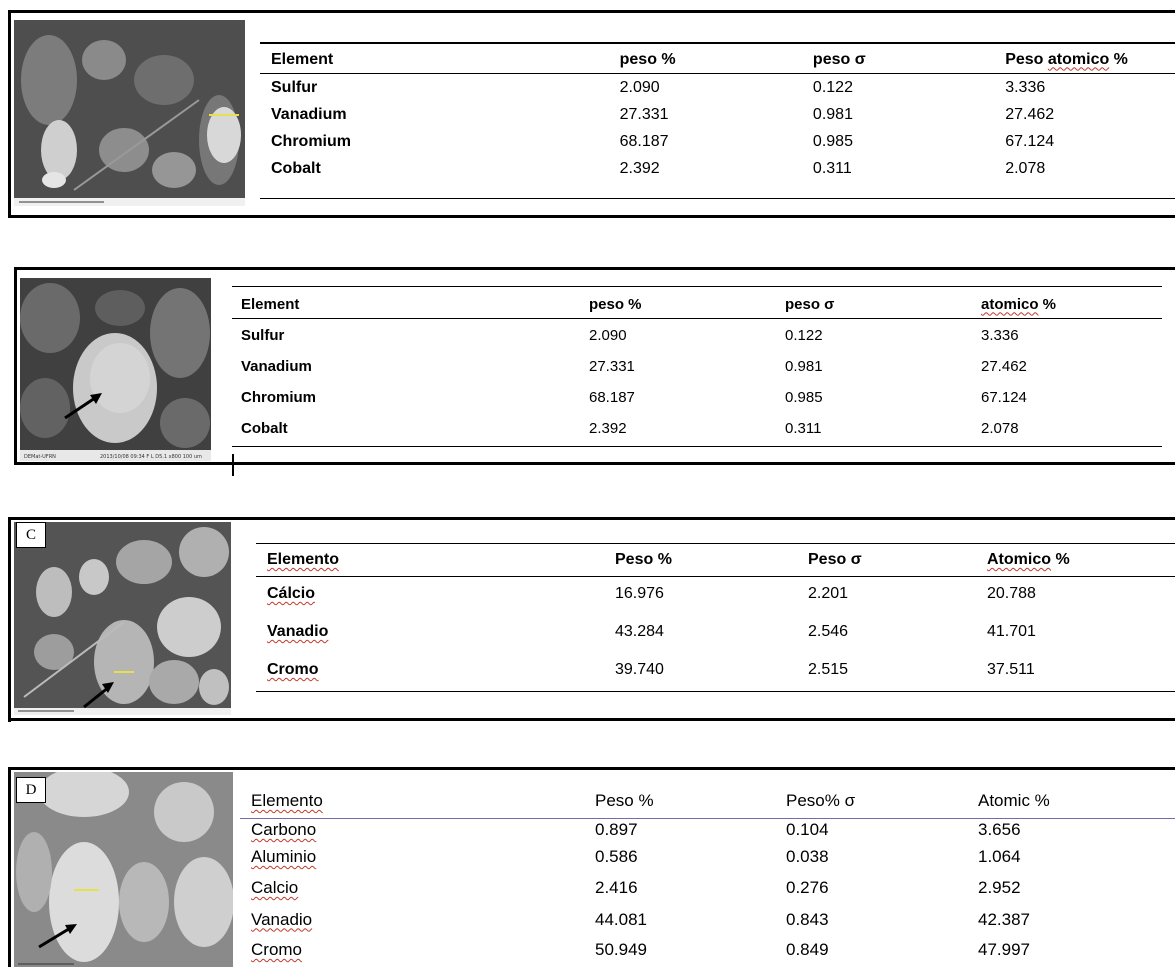 The image size is (1175, 967). What do you see at coordinates (709, 830) in the screenshot?
I see `table-row: Carbono 0.897 0.104 3.656` at bounding box center [709, 830].